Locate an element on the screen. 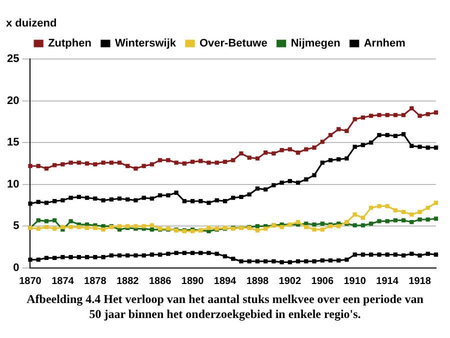 This screenshot has height=338, width=450. legend-label: Arnhem is located at coordinates (385, 44).